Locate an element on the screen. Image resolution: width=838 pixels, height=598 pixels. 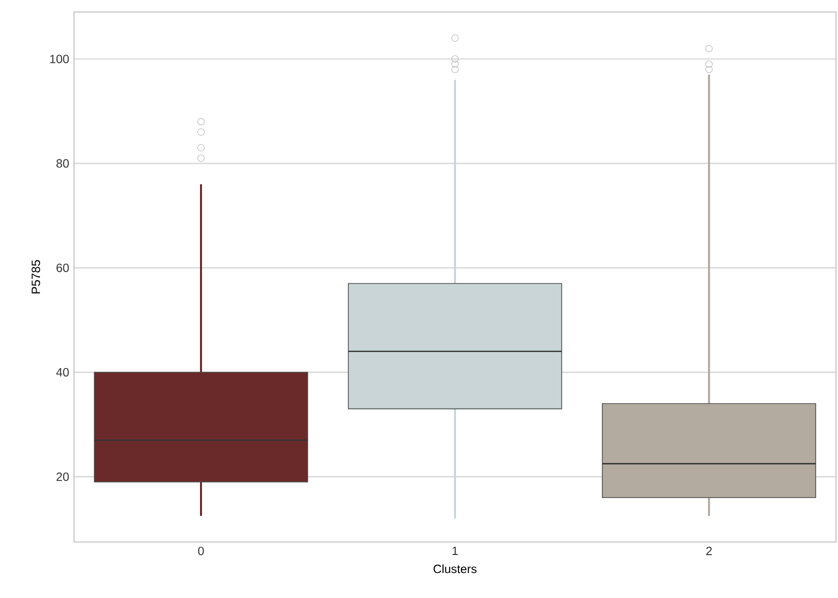
y-axis-title: P5785 is located at coordinates (36, 277).